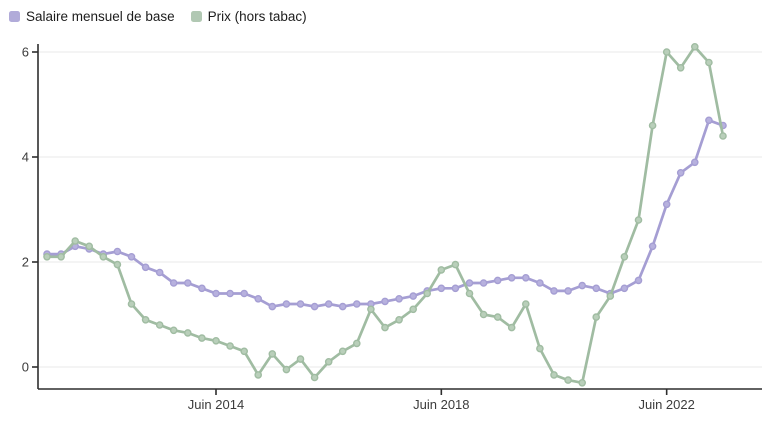 The height and width of the screenshot is (434, 768). I want to click on data-point-salaire-2015-T2, so click(272, 306).